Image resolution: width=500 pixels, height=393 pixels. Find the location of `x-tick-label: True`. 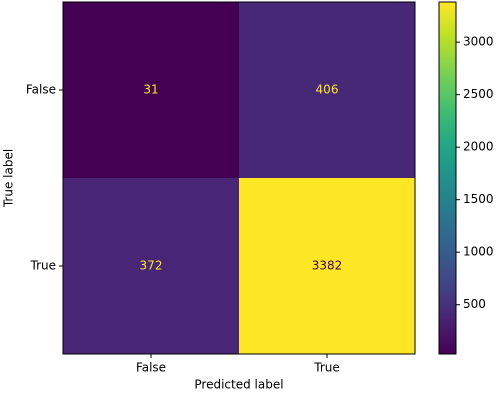

x-tick-label: True is located at coordinates (326, 368).